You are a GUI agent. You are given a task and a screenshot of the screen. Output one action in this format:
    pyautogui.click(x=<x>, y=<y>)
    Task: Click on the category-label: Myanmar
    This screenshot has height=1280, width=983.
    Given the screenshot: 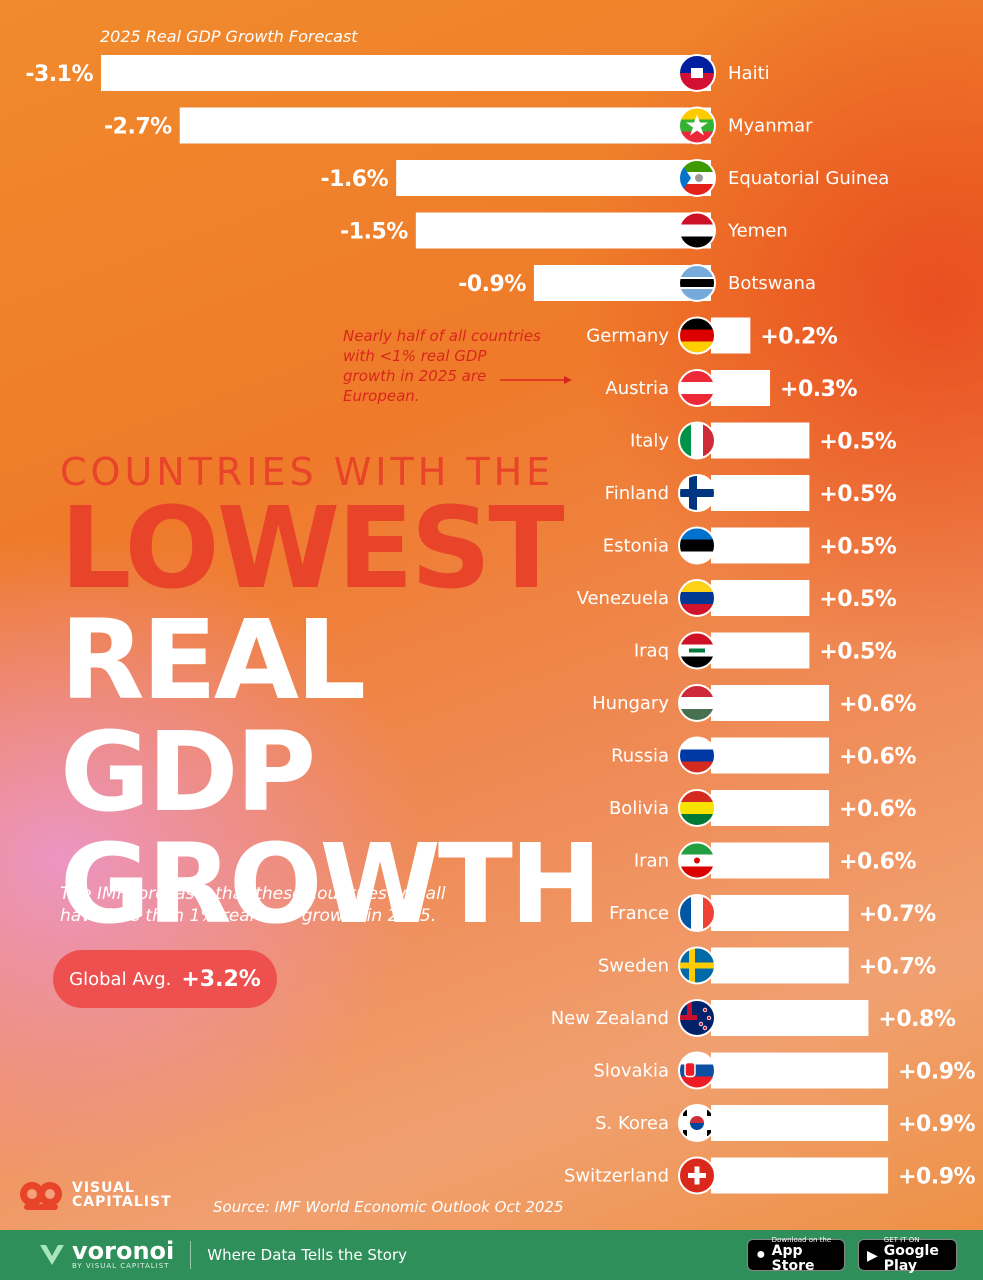 What is the action you would take?
    pyautogui.click(x=770, y=126)
    